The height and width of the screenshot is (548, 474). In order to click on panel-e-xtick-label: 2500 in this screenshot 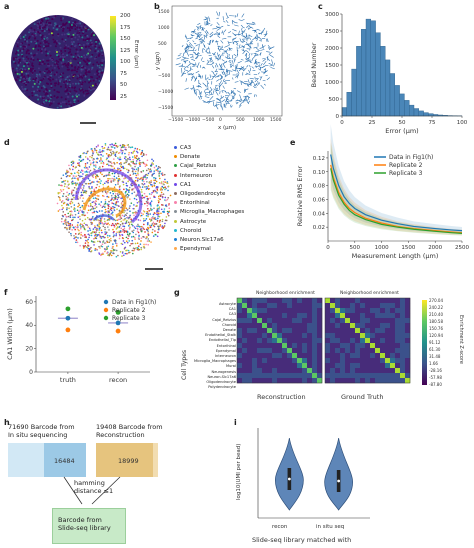, I will do `click(462, 248)`.